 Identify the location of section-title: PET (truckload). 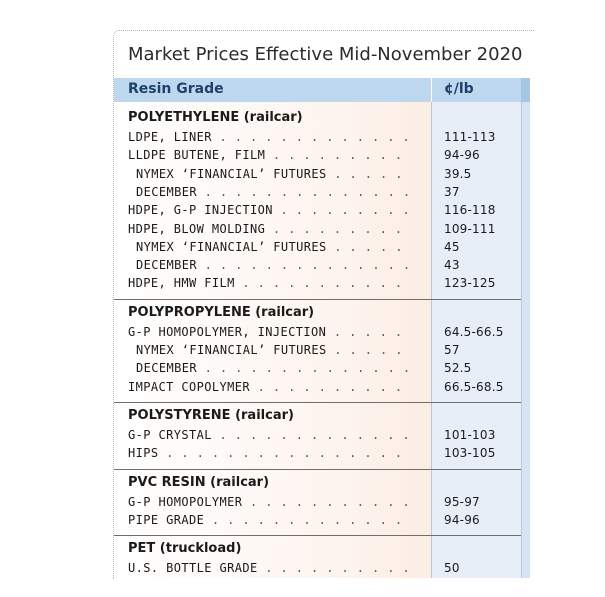
(185, 549).